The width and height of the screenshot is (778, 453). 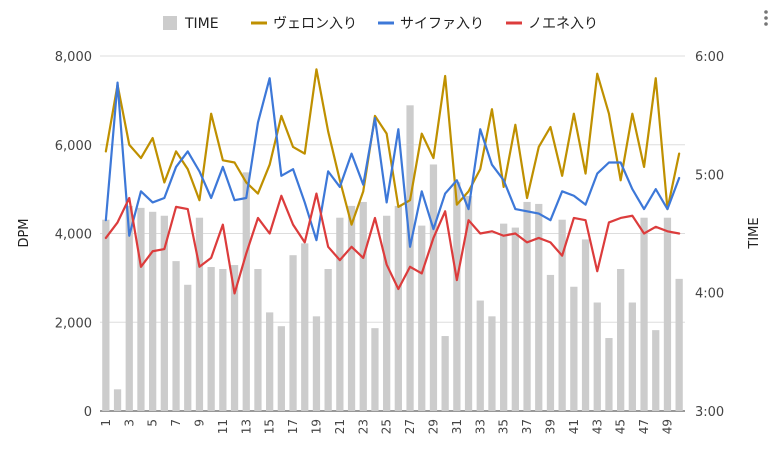 What do you see at coordinates (316, 426) in the screenshot?
I see `x-axis-tick-label: 19` at bounding box center [316, 426].